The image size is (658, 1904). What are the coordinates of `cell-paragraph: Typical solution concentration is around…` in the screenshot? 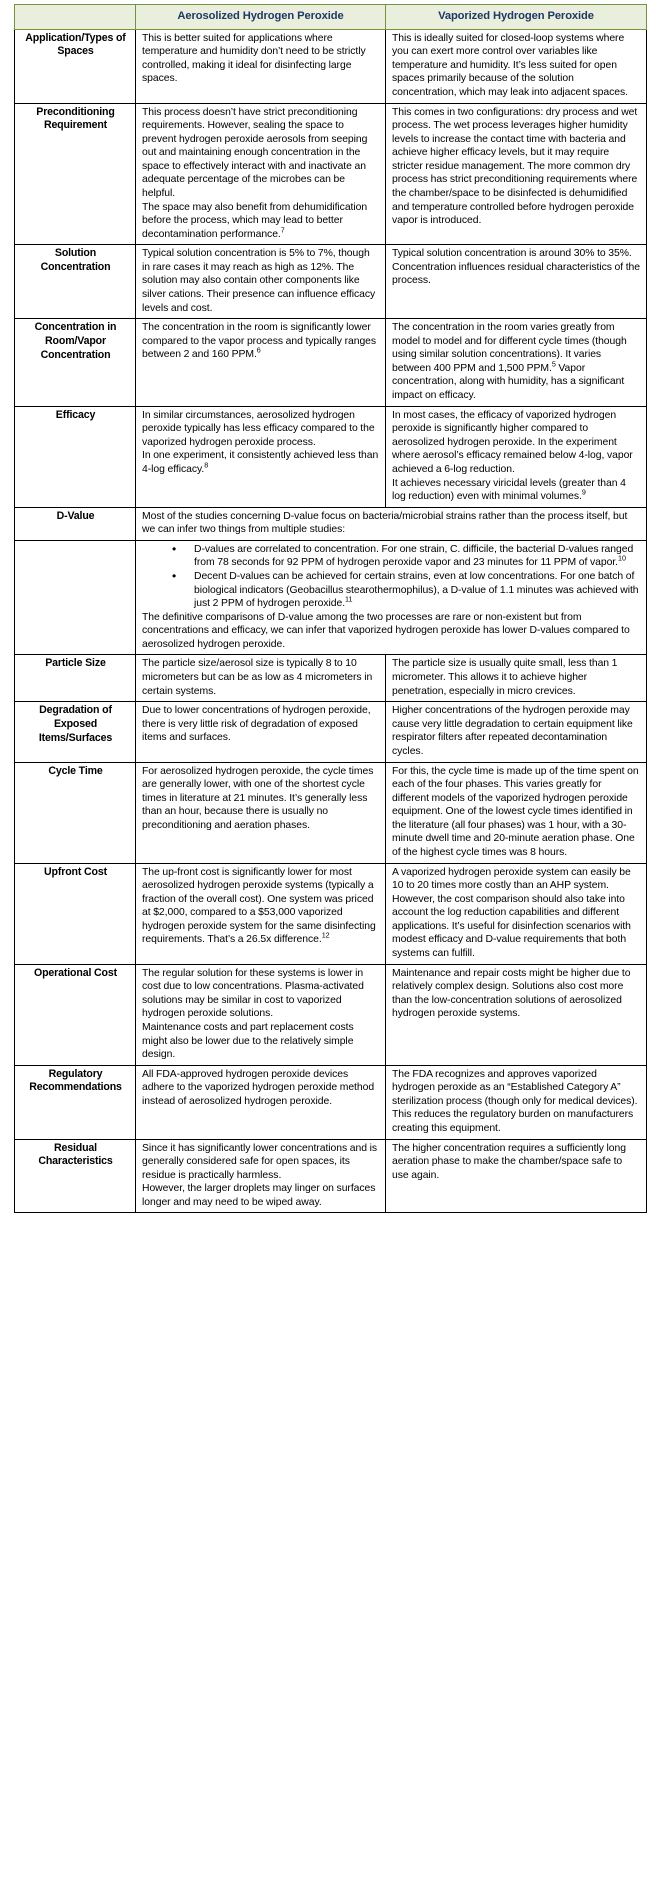 It's located at (516, 267).